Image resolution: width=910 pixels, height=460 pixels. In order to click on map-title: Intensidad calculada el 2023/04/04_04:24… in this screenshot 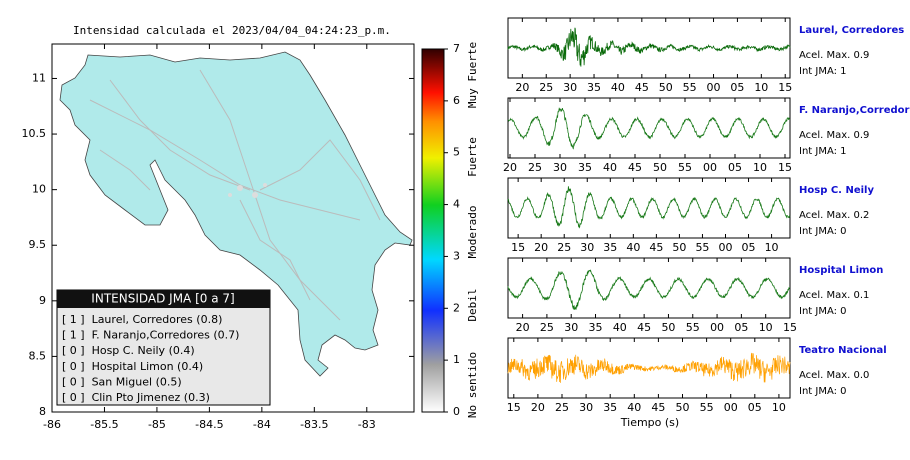, I will do `click(232, 30)`.